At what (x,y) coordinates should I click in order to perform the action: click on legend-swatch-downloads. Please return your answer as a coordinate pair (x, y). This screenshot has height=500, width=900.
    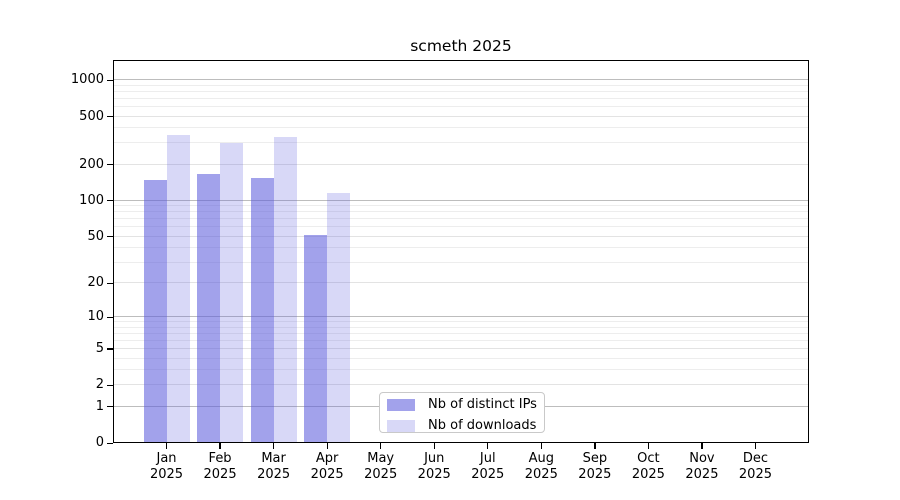
    Looking at the image, I should click on (401, 425).